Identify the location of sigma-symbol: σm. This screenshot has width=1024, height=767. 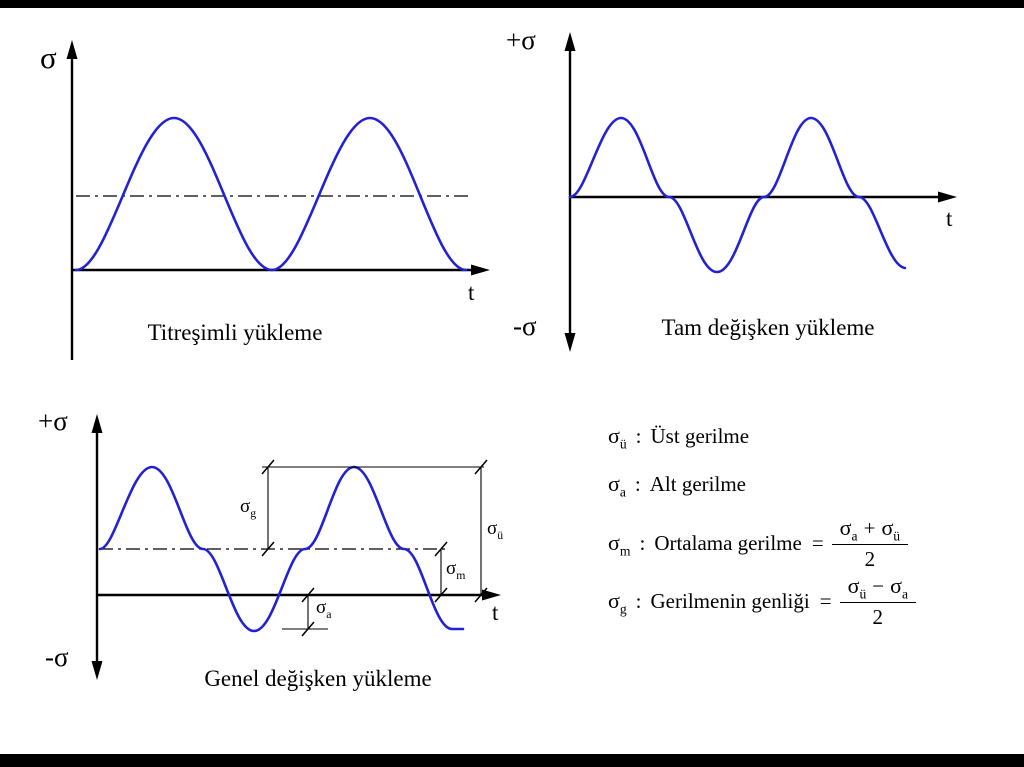
(619, 544).